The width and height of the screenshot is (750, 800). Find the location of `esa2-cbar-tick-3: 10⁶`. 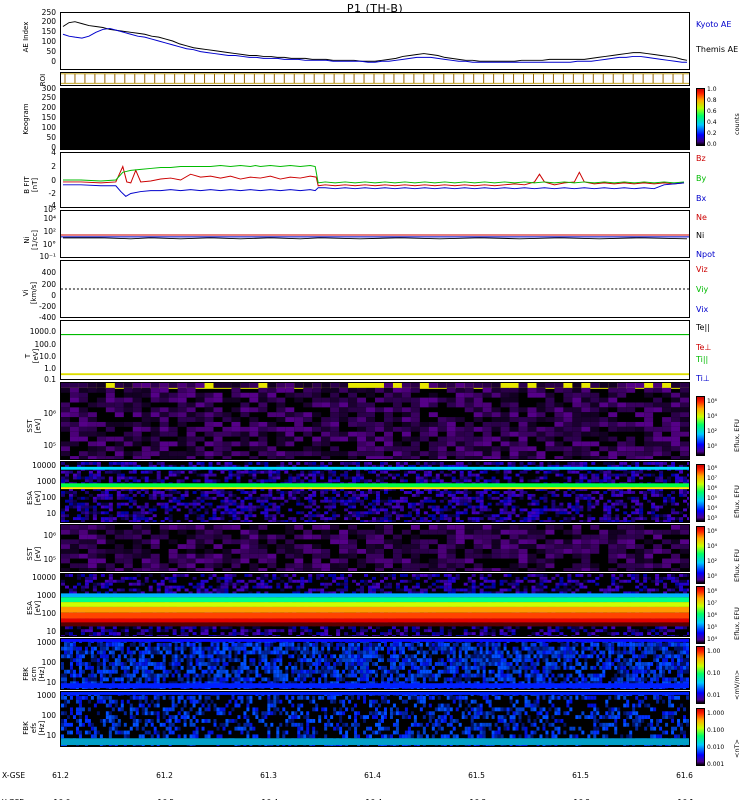

esa2-cbar-tick-3: 10⁶ is located at coordinates (712, 615).